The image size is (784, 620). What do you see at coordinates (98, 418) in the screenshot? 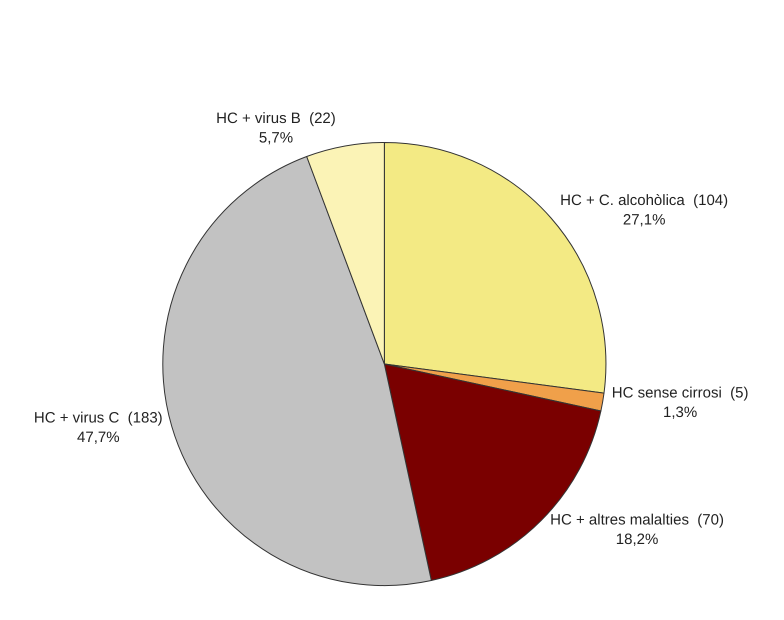
I see `slice-label: HC + virus C (183)` at bounding box center [98, 418].